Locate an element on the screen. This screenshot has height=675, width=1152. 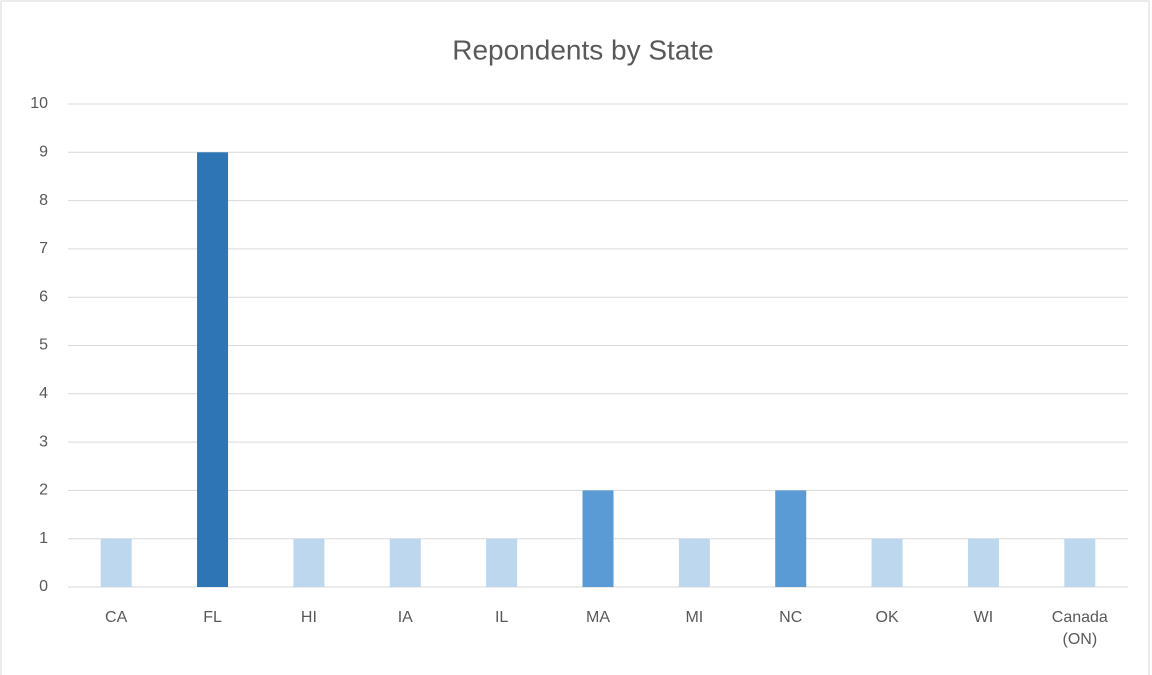
chart-title: Repondents by State is located at coordinates (583, 49).